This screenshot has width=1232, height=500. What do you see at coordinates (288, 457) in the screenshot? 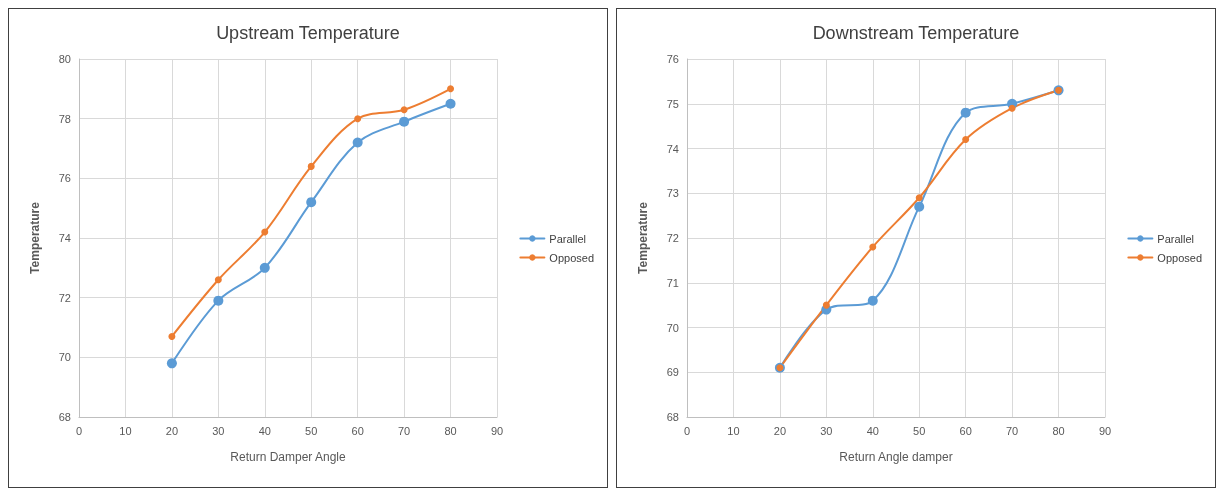
I see `x-axis-title: Return Damper Angle` at bounding box center [288, 457].